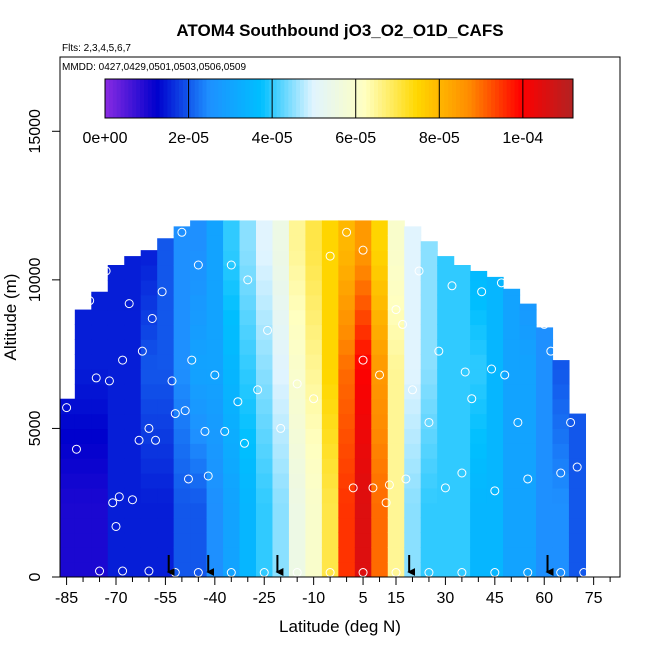  I want to click on x-tick-label: -85, so click(66, 598).